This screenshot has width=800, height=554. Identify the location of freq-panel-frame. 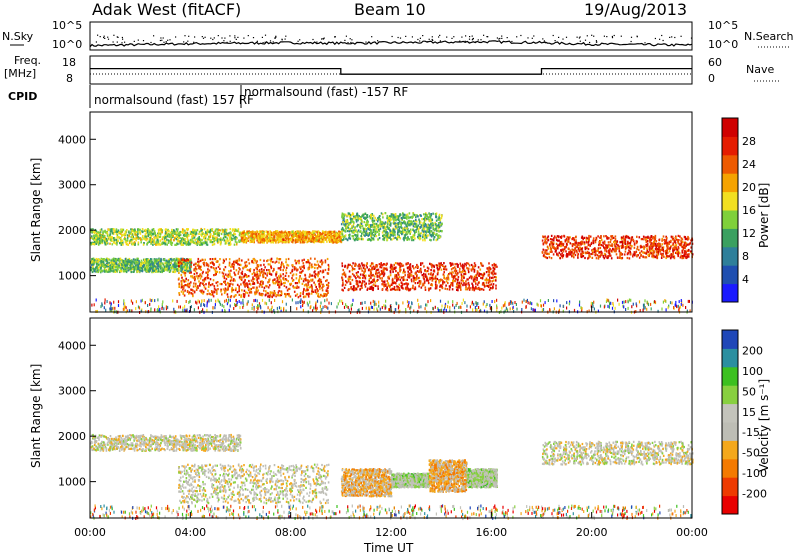
(391, 70).